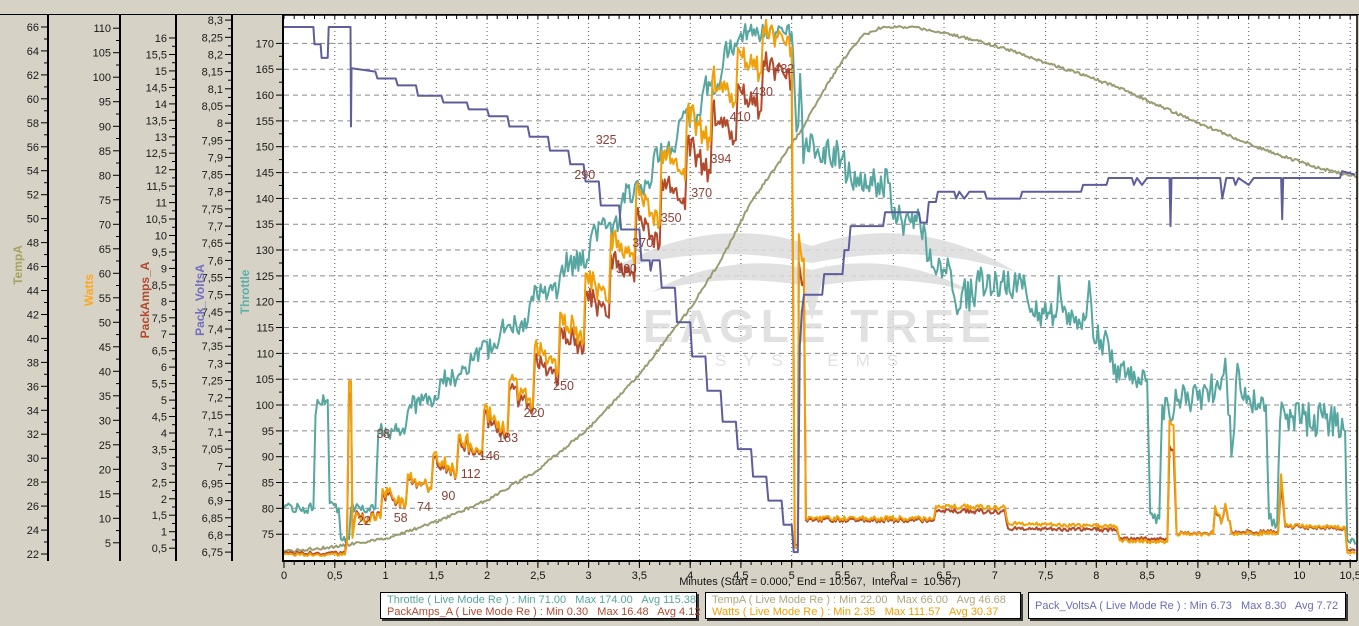  Describe the element at coordinates (383, 434) in the screenshot. I see `annotation-label: 38` at that location.